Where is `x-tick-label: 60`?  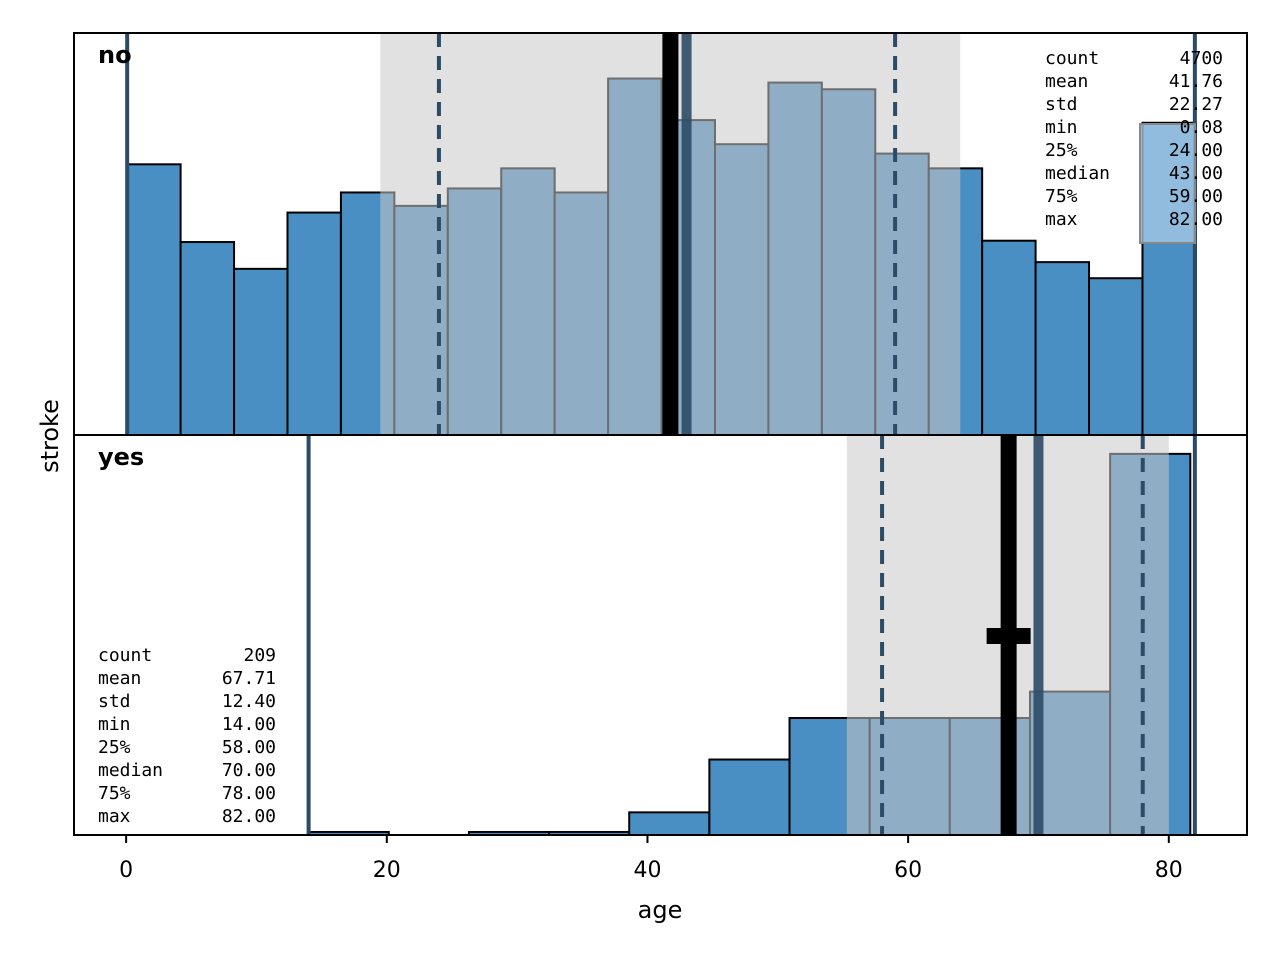 x-tick-label: 60 is located at coordinates (908, 870).